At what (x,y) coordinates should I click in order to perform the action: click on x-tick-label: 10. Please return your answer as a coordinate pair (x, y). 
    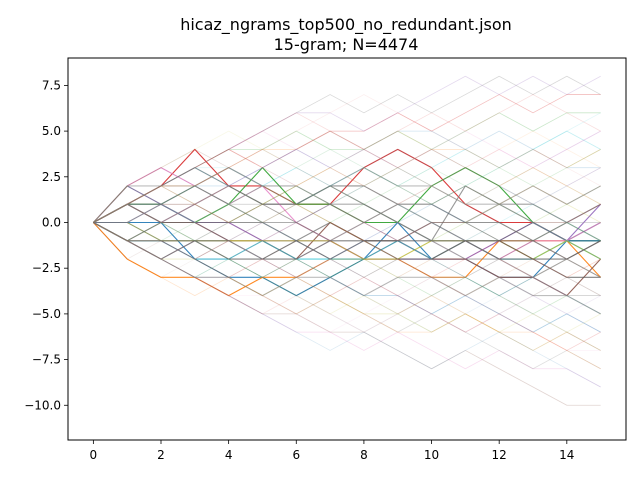
    Looking at the image, I should click on (431, 455).